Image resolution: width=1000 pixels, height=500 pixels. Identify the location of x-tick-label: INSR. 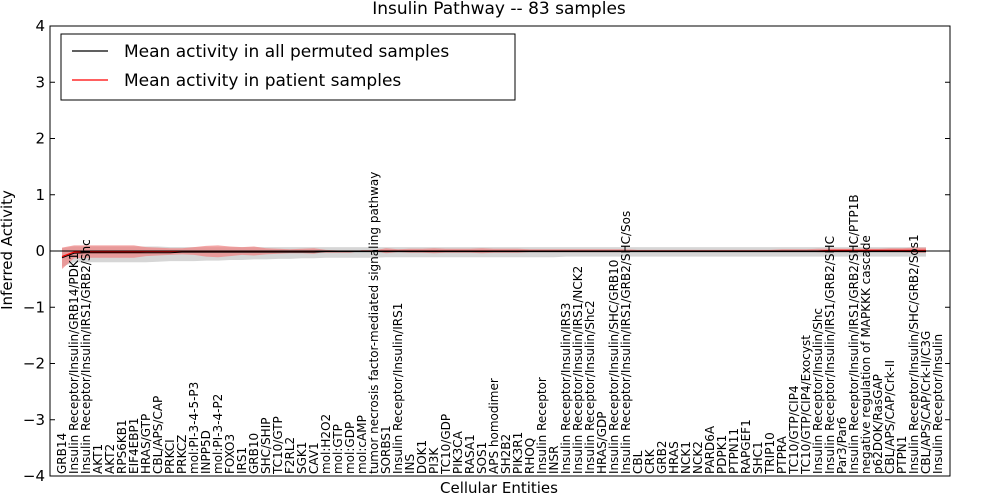
(554, 460).